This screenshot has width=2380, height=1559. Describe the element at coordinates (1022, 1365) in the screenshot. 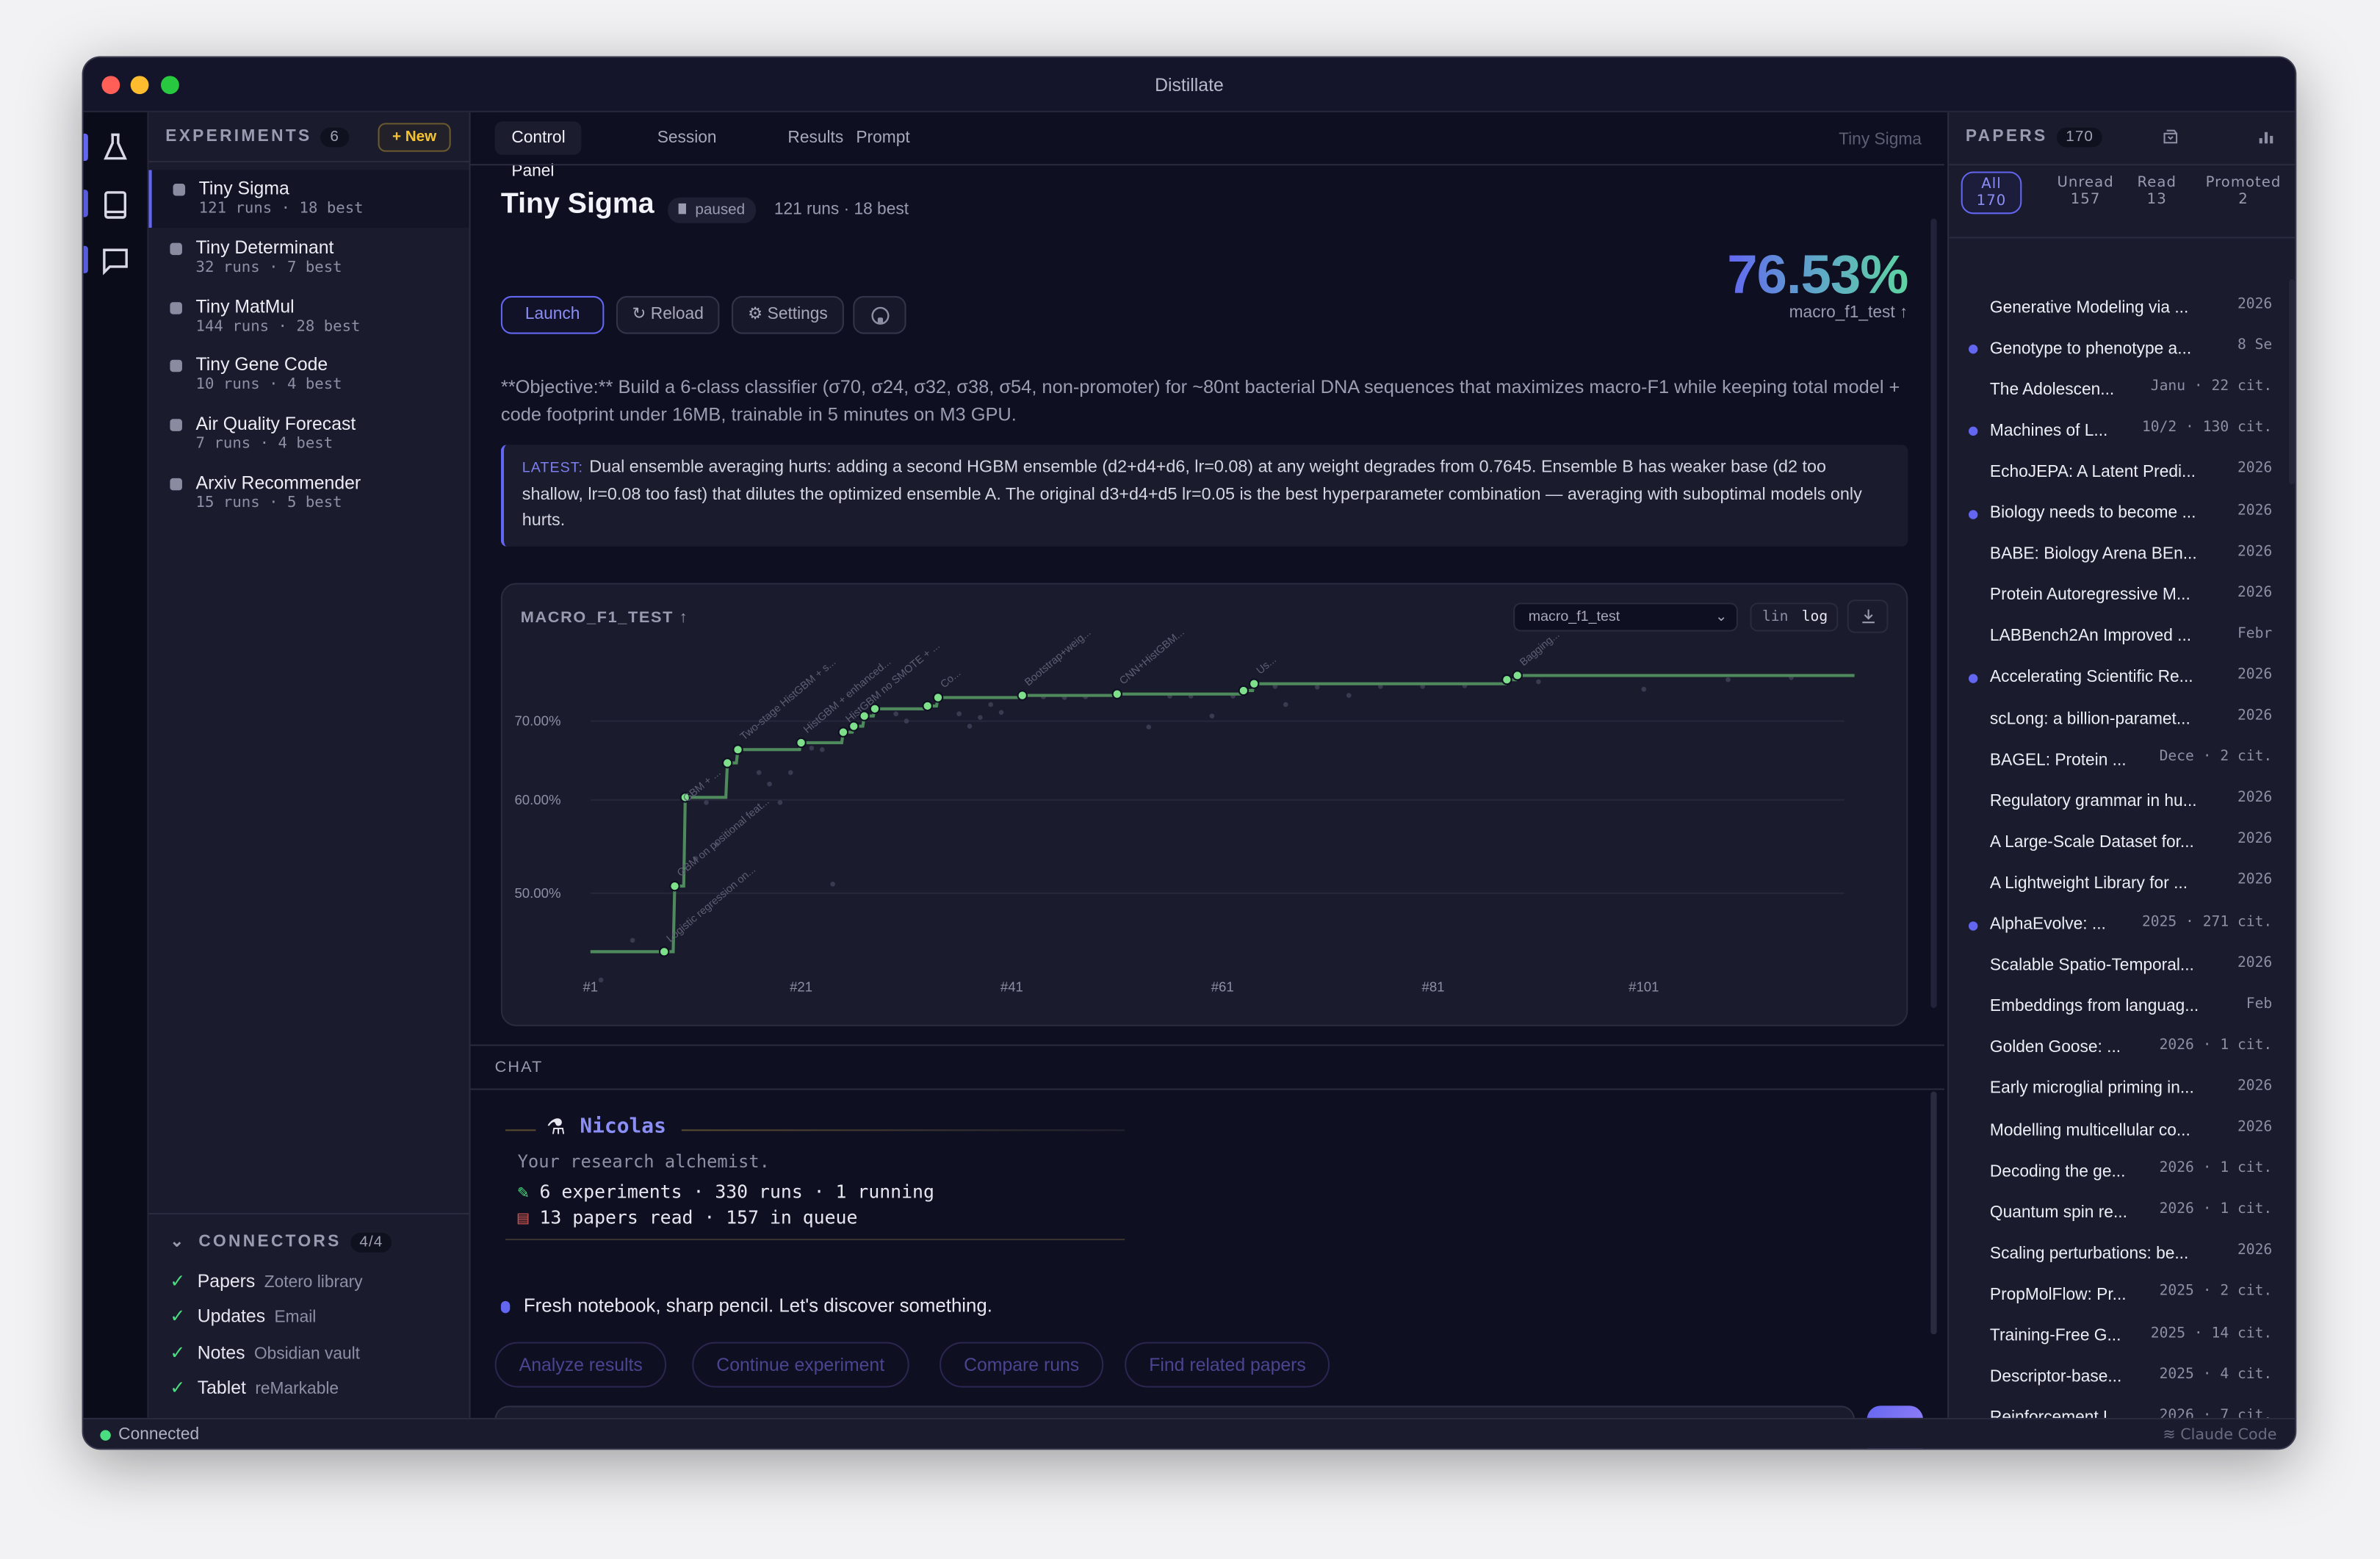

I see `suggestion-compare-runs: Compare runs` at that location.